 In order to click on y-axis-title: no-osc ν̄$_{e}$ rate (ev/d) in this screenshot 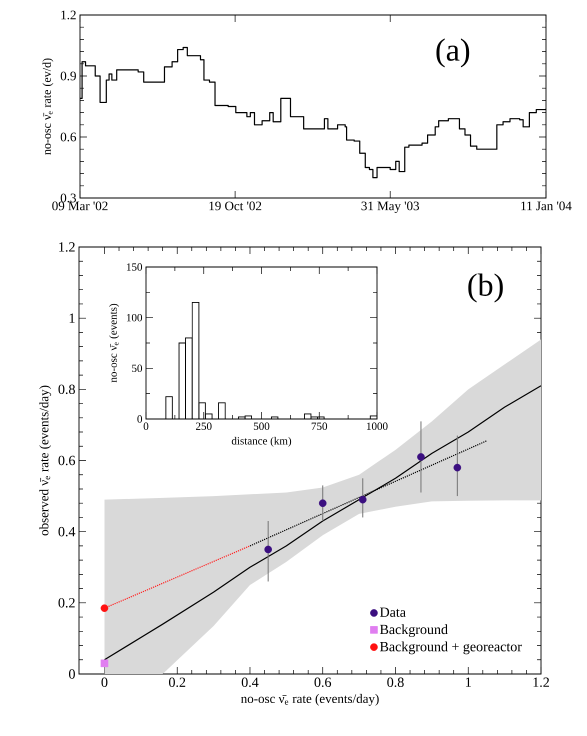, I will do `click(48, 106)`.